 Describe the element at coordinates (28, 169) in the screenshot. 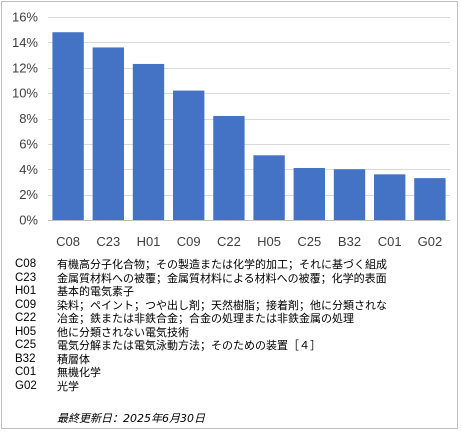

I see `y-tick-label: 4%` at that location.